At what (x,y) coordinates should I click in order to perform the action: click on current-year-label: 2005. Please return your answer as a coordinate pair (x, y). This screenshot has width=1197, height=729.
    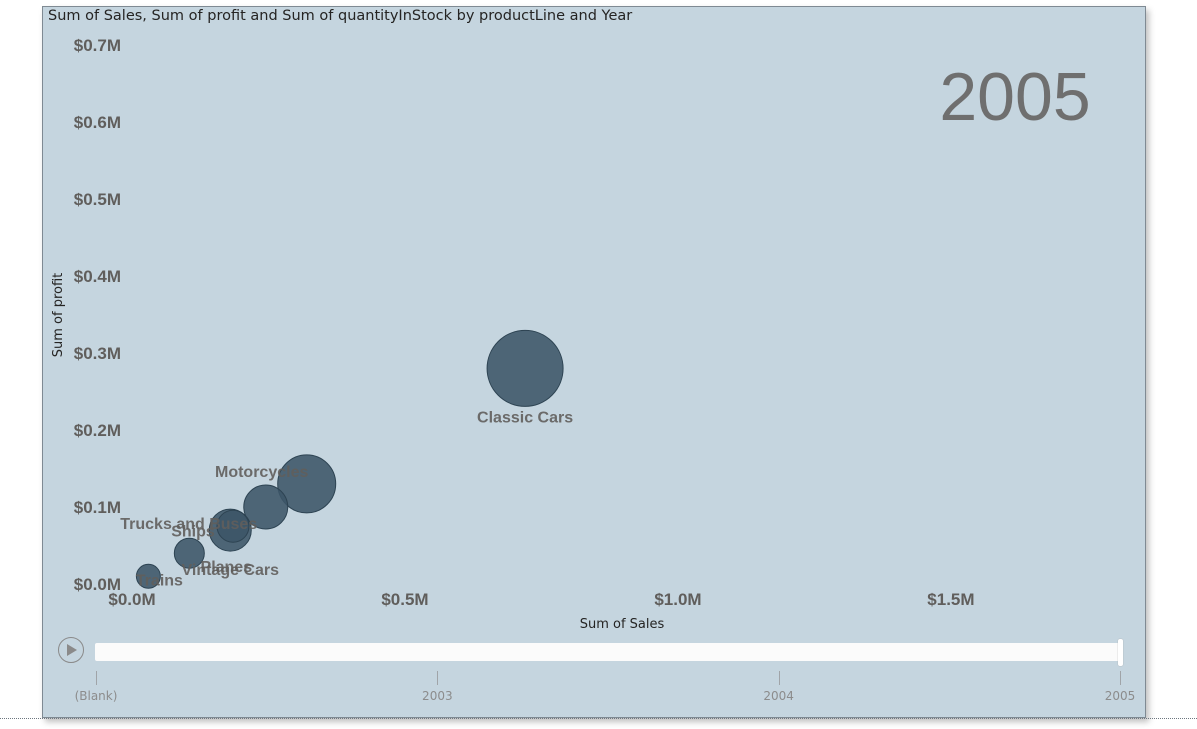
    Looking at the image, I should click on (1015, 97).